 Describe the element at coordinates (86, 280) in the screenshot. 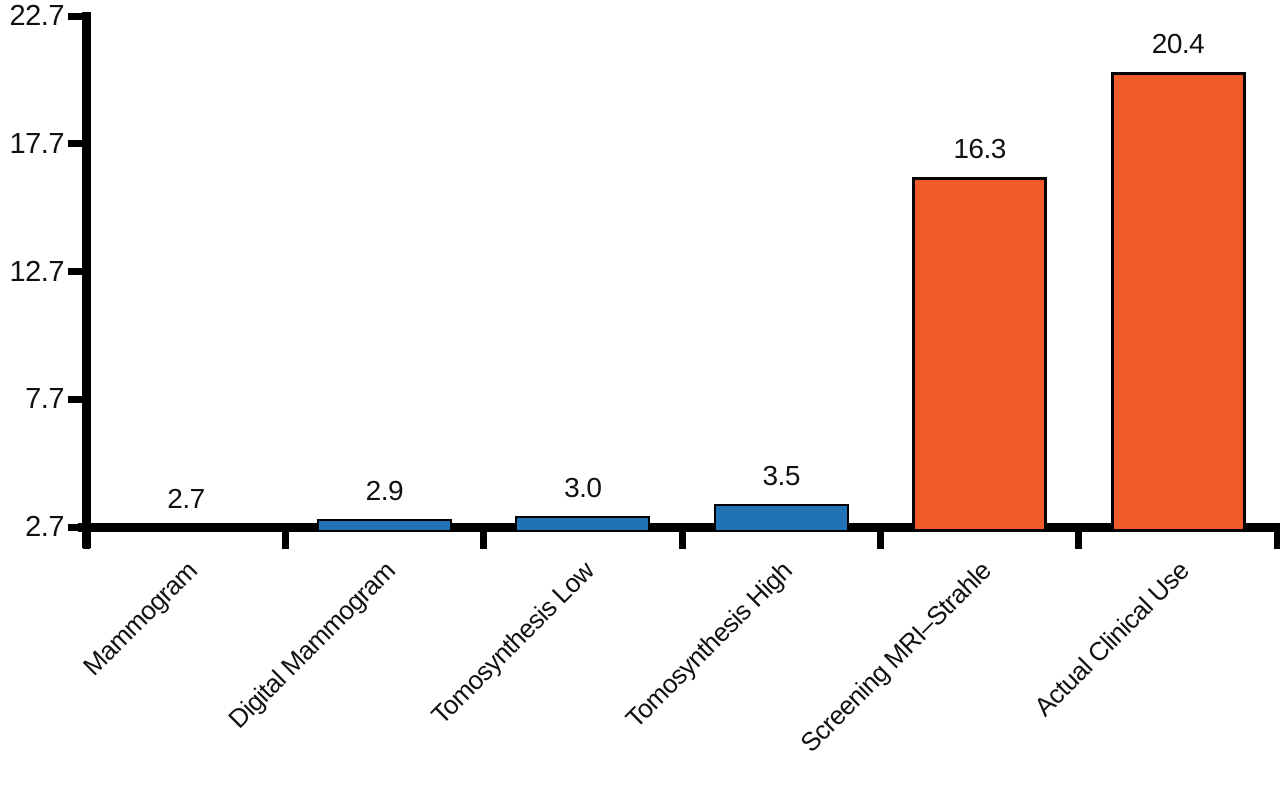

I see `y-axis-line` at that location.